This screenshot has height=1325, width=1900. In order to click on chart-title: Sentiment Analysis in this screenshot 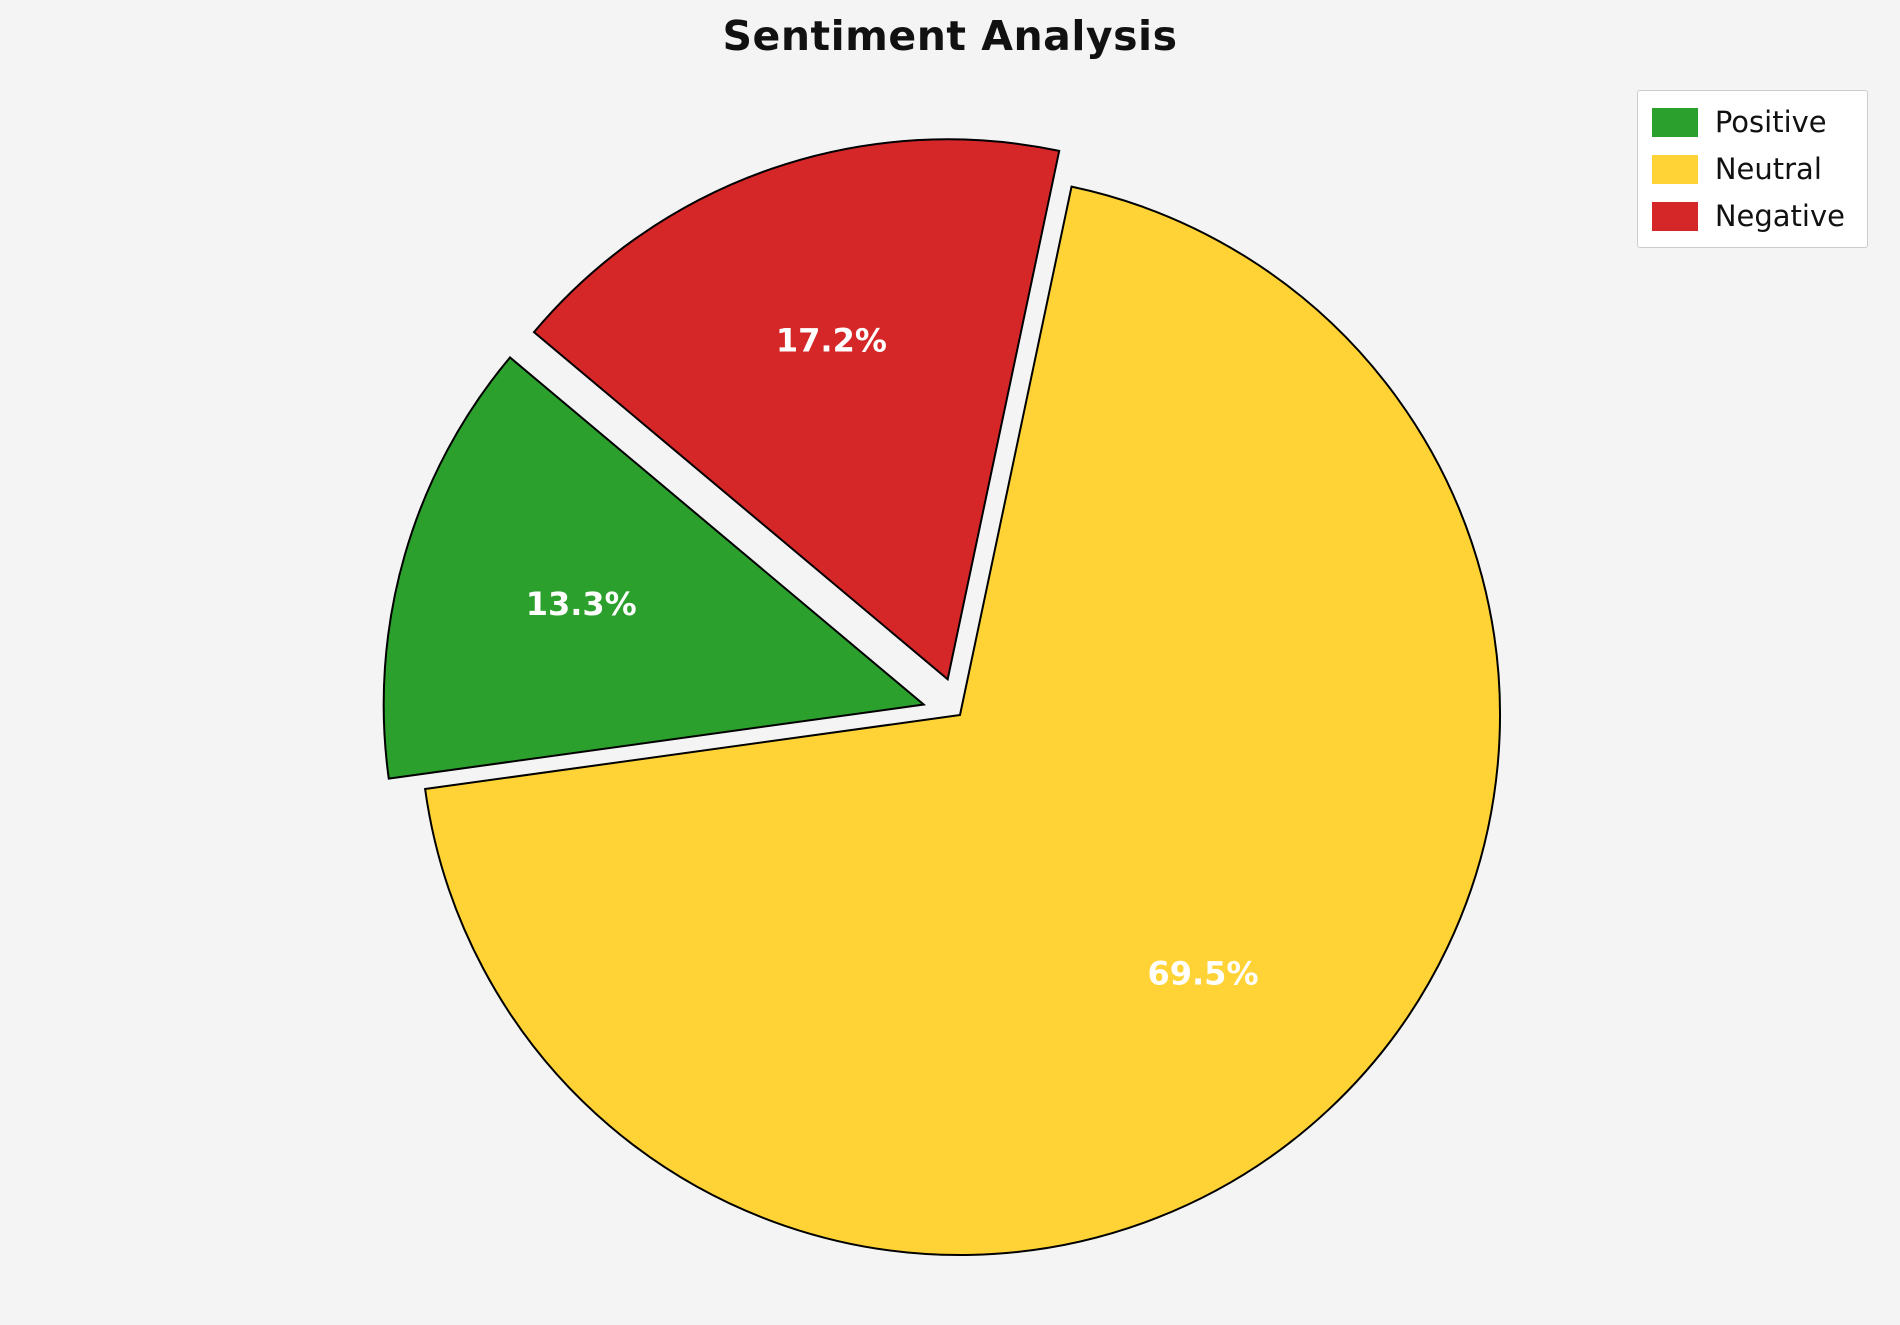, I will do `click(950, 36)`.